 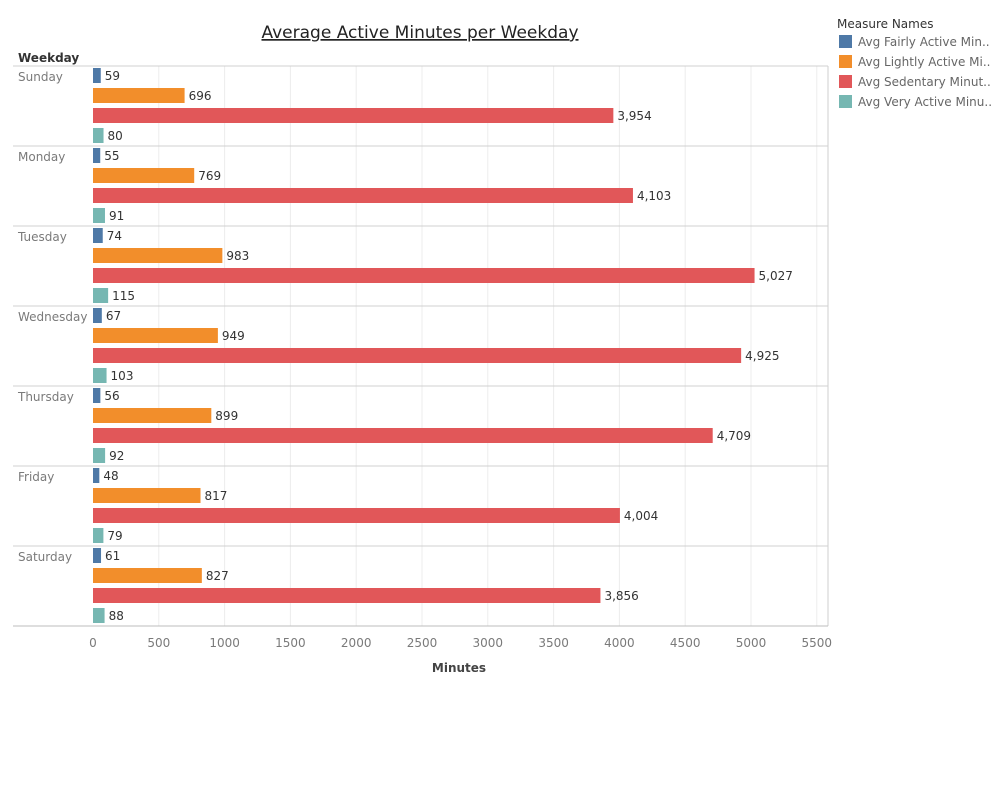 I want to click on value-label: 3,856, so click(x=621, y=596).